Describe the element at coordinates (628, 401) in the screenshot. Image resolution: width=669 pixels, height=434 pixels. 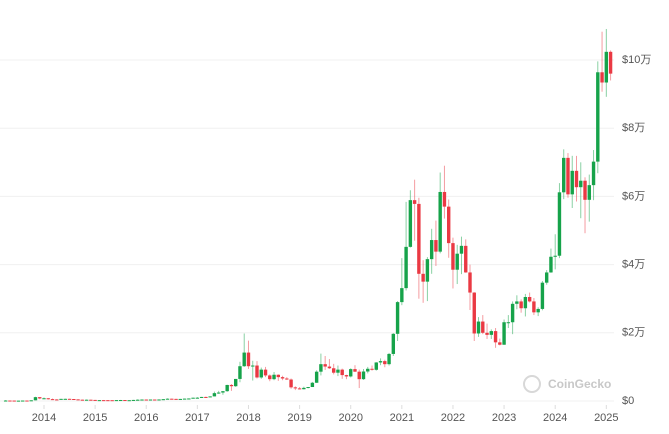
I see `y-tick-label: $0` at that location.